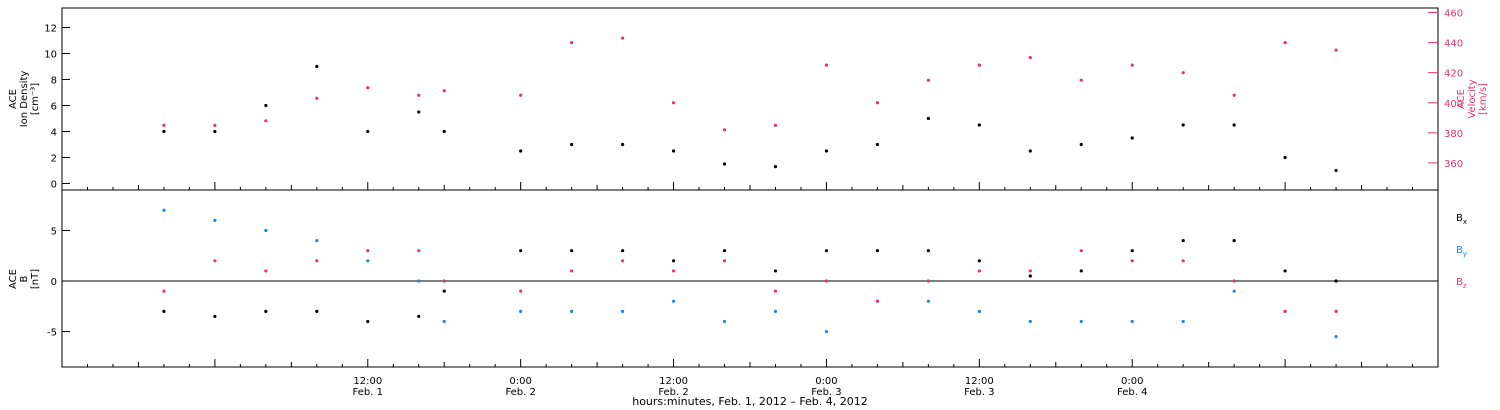 This screenshot has width=1500, height=410. What do you see at coordinates (13, 99) in the screenshot?
I see `density-axis-title-line: ACE` at bounding box center [13, 99].